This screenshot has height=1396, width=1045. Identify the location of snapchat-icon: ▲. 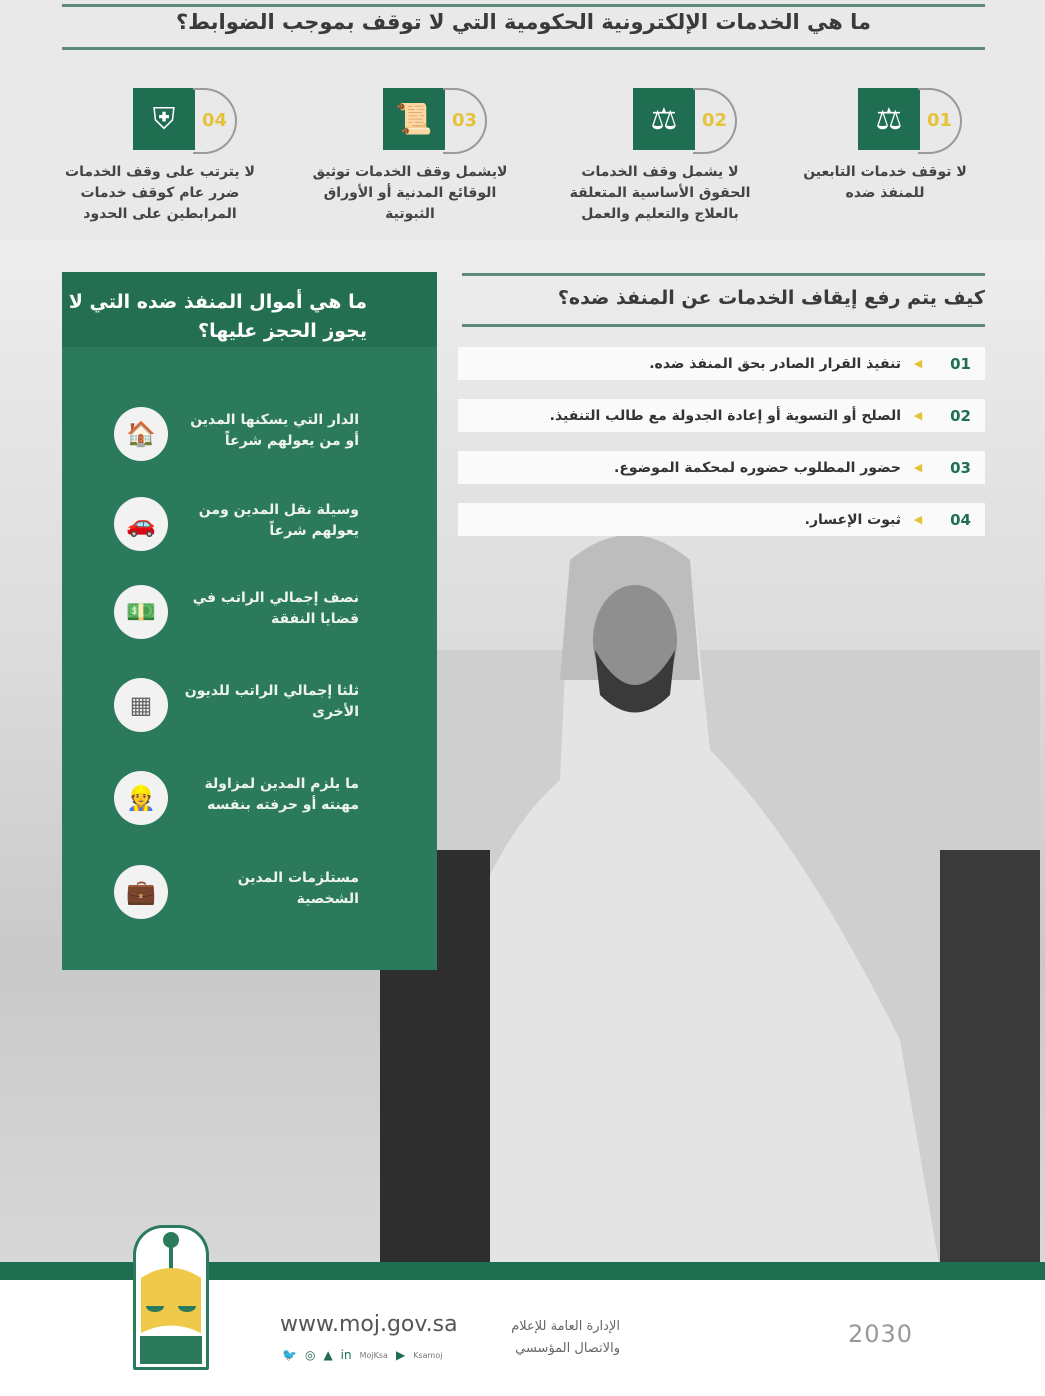
(328, 1355).